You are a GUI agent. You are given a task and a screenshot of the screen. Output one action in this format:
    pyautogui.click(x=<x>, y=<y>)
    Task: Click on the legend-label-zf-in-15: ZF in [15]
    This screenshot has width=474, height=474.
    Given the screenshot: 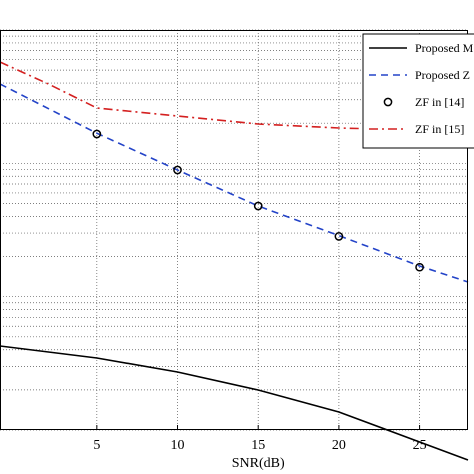 What is the action you would take?
    pyautogui.click(x=439, y=129)
    